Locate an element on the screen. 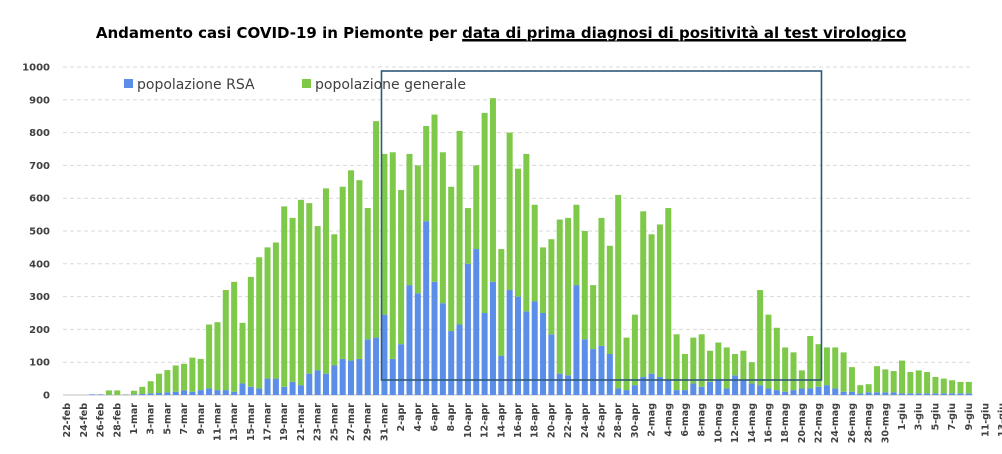 The width and height of the screenshot is (1002, 454). x-tick-label: 14-mag is located at coordinates (752, 423).